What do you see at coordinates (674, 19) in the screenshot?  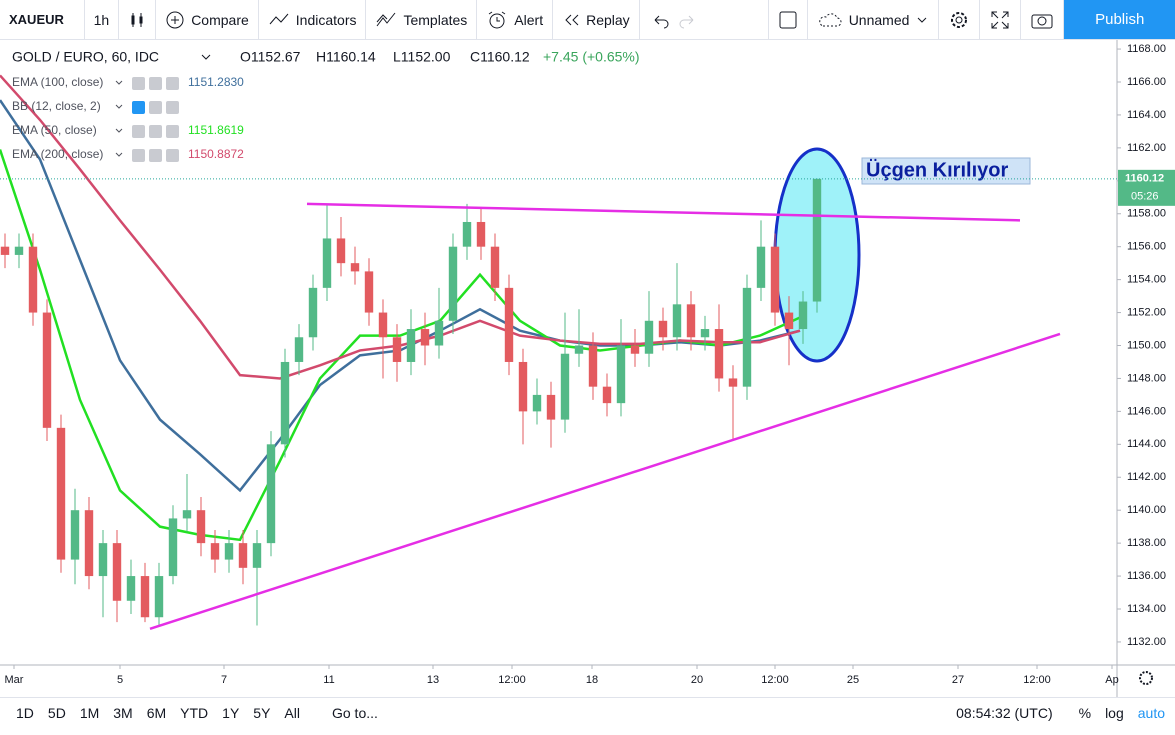 I see `undo-redo` at bounding box center [674, 19].